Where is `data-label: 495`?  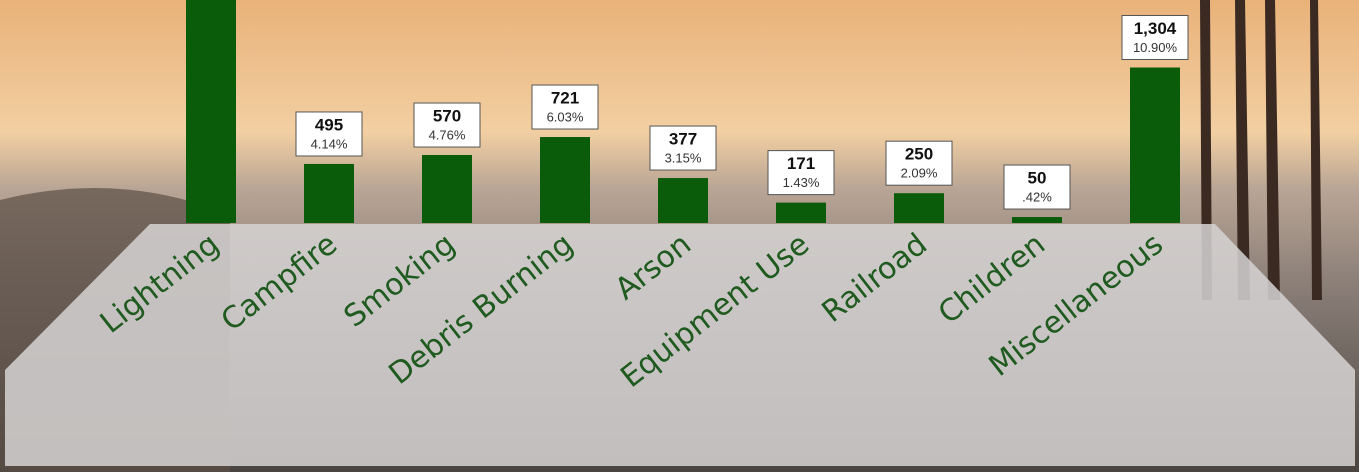
data-label: 495 is located at coordinates (329, 124).